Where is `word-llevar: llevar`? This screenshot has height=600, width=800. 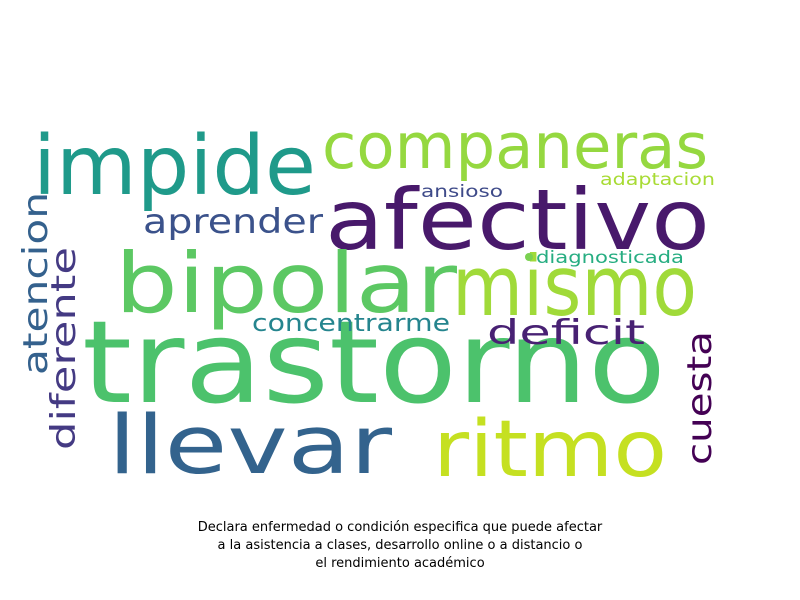
word-llevar: llevar is located at coordinates (250, 446).